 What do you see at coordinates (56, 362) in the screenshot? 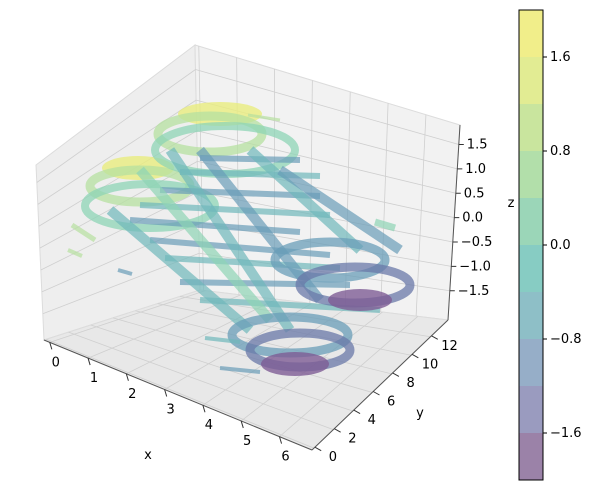
I see `x-tick-label: 0` at bounding box center [56, 362].